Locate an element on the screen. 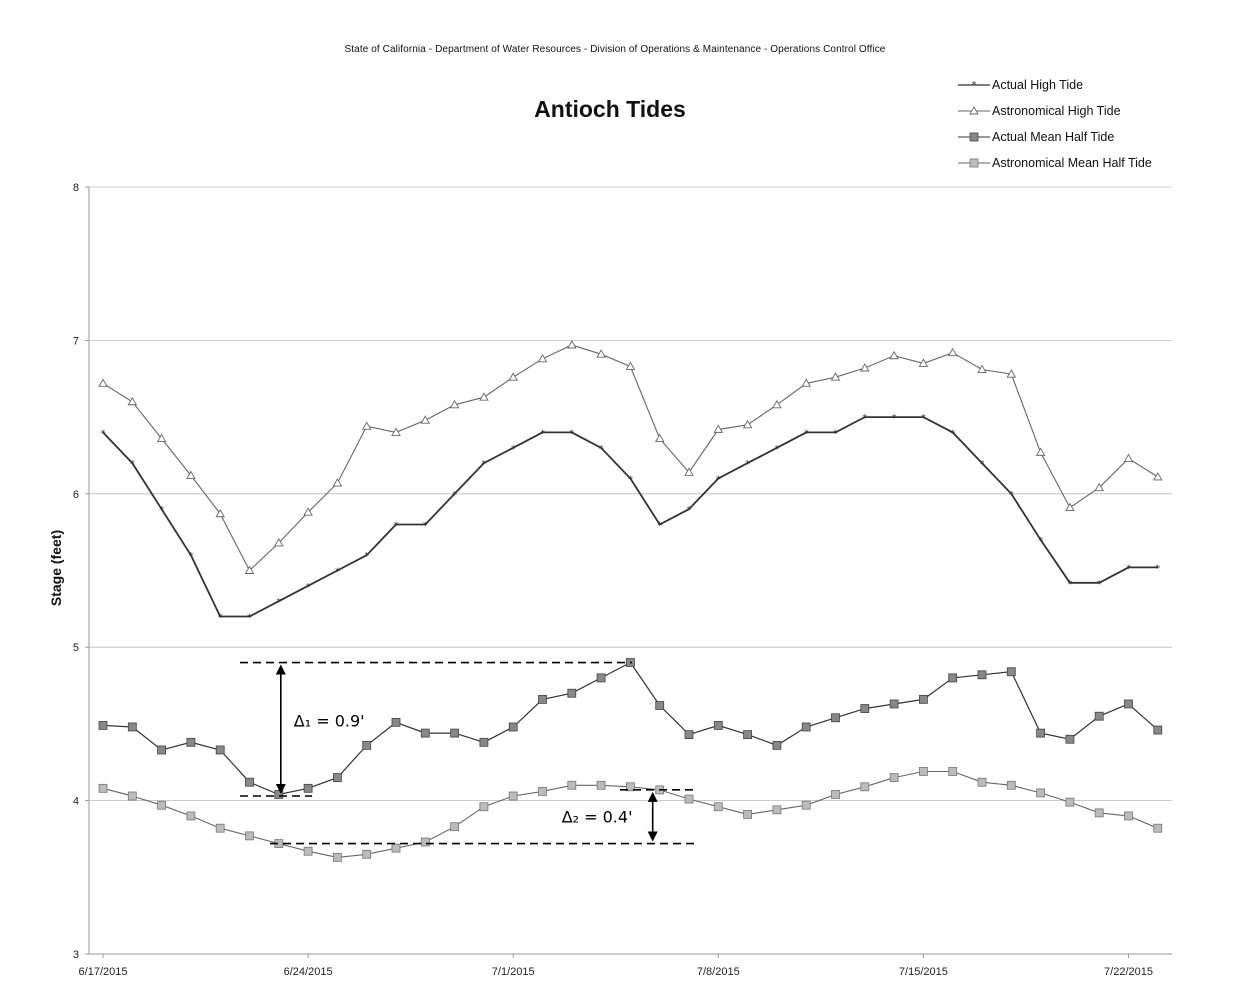  legend-label-actual-mean-half: Actual Mean Half Tide is located at coordinates (1053, 137).